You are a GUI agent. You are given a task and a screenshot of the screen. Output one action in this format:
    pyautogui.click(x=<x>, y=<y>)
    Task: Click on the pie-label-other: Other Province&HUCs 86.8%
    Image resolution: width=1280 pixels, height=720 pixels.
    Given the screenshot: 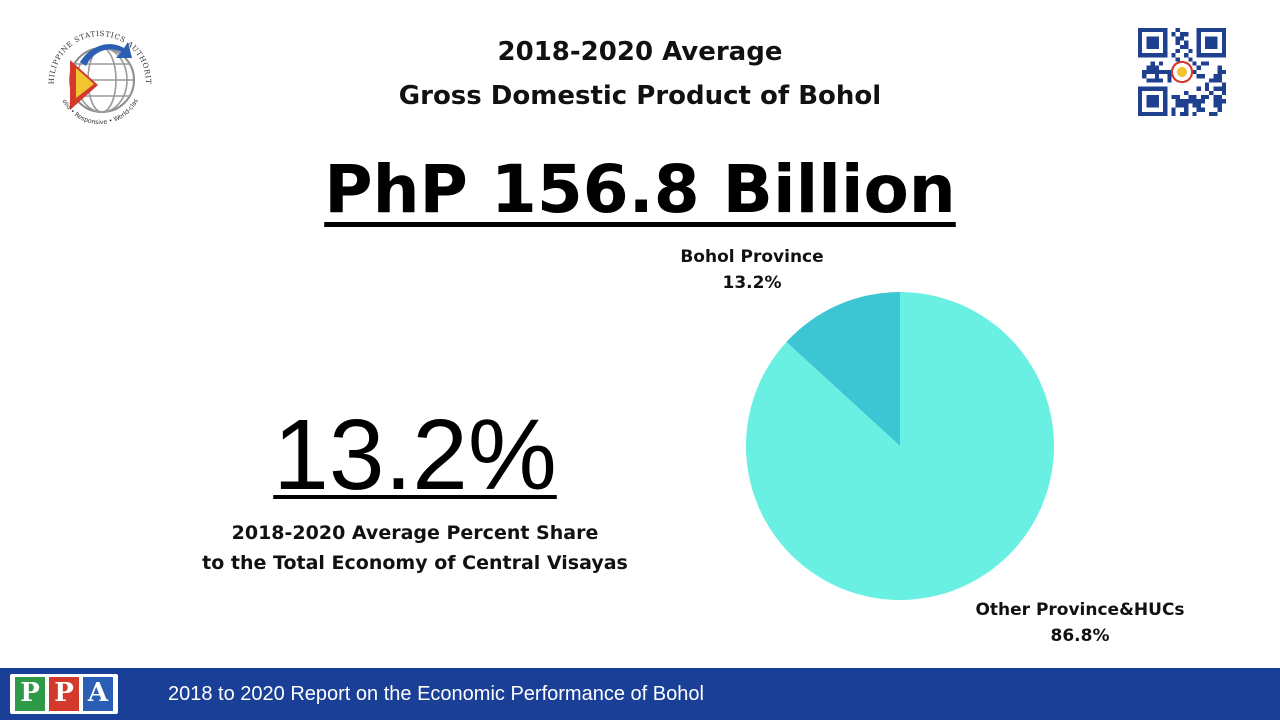 What is the action you would take?
    pyautogui.click(x=1080, y=623)
    